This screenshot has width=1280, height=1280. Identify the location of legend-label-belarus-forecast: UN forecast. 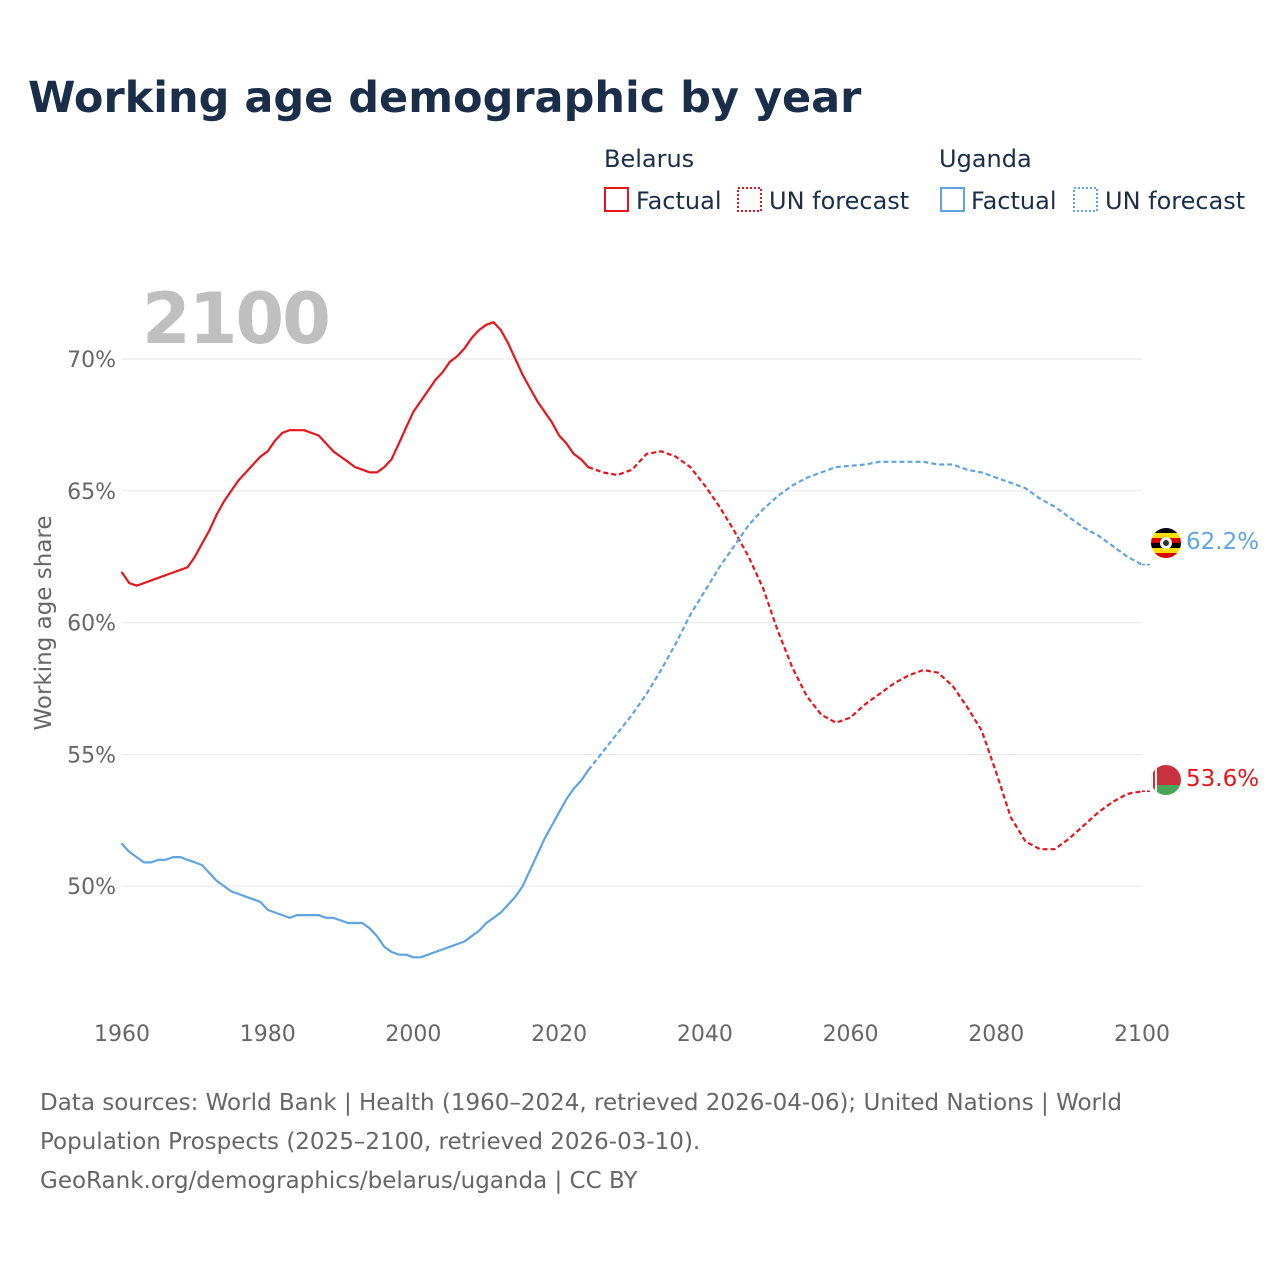
(839, 201).